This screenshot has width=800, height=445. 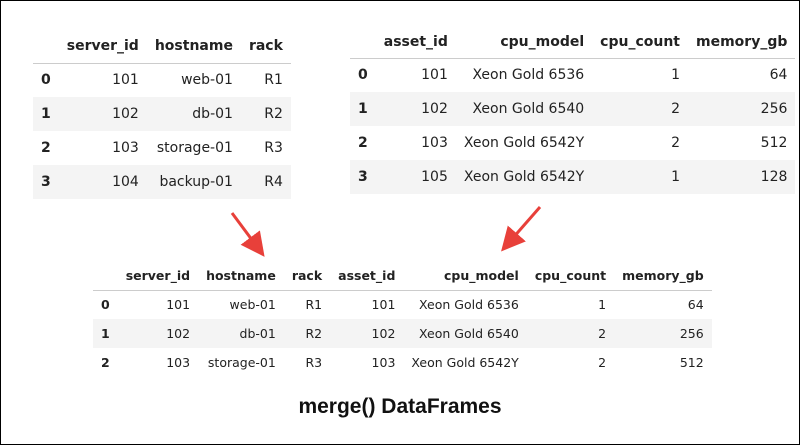 What do you see at coordinates (196, 182) in the screenshot?
I see `table-cell: backup-01` at bounding box center [196, 182].